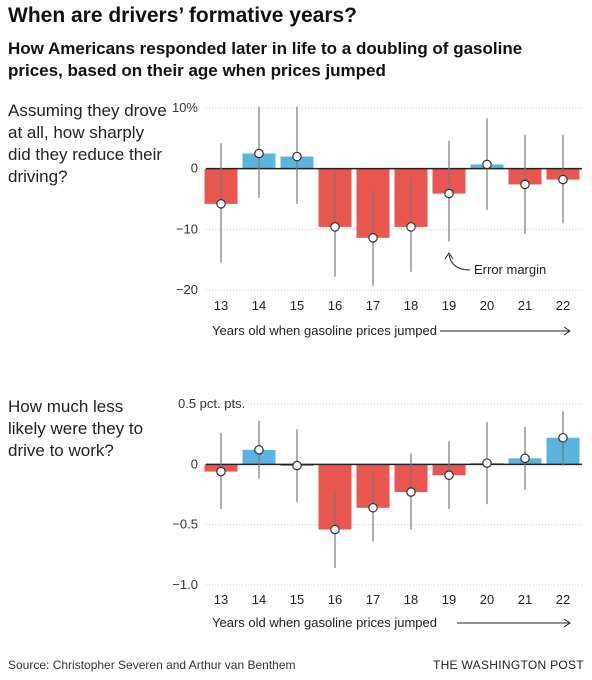 This screenshot has width=592, height=680. What do you see at coordinates (185, 107) in the screenshot?
I see `y-tick-label: 10%` at bounding box center [185, 107].